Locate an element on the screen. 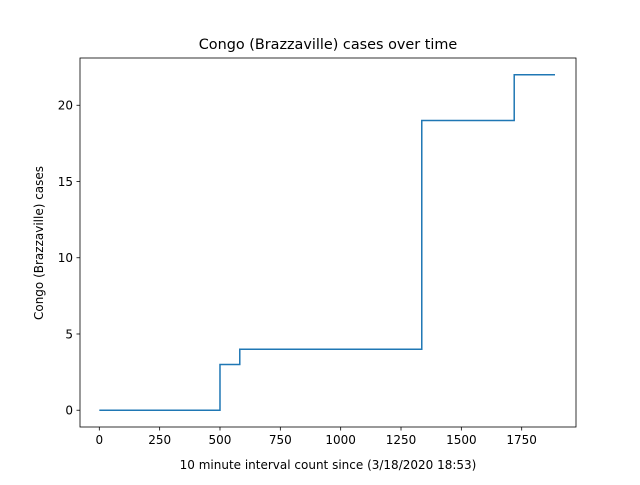 This screenshot has height=485, width=640. x-tick-label-1000: 1000 is located at coordinates (340, 440).